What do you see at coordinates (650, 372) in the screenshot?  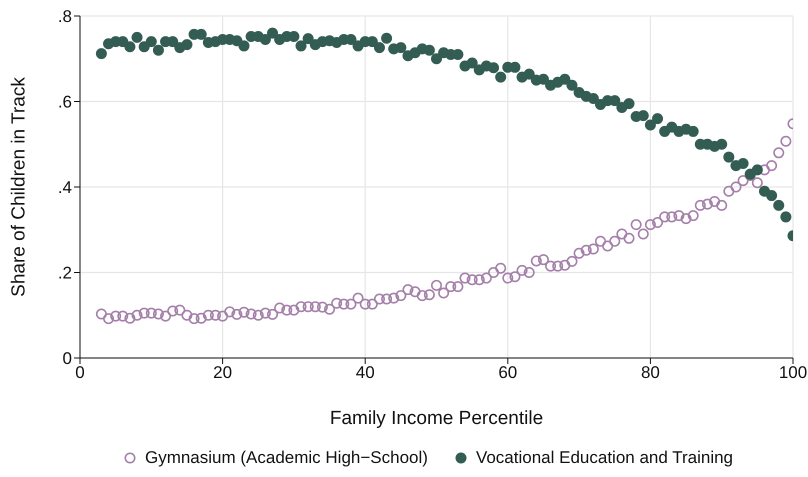 I see `x-tick-label: 80` at bounding box center [650, 372].